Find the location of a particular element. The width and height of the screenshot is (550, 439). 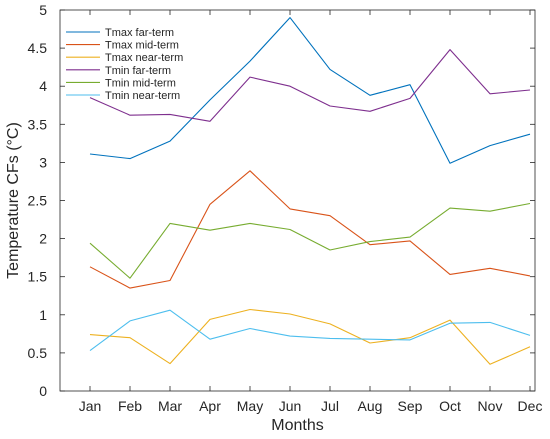

legend-label: Tmax far-term is located at coordinates (139, 33).